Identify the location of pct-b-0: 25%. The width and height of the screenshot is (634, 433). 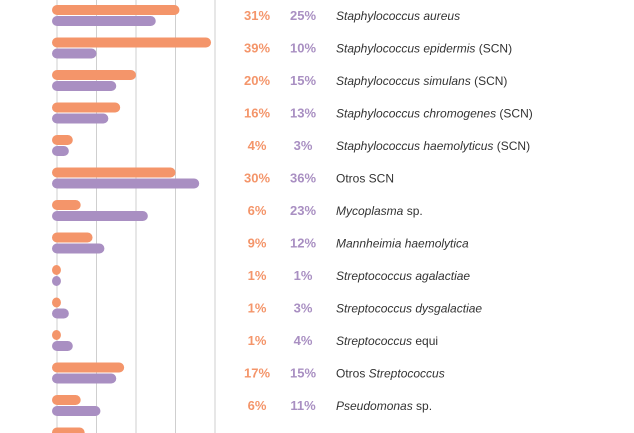
(303, 15).